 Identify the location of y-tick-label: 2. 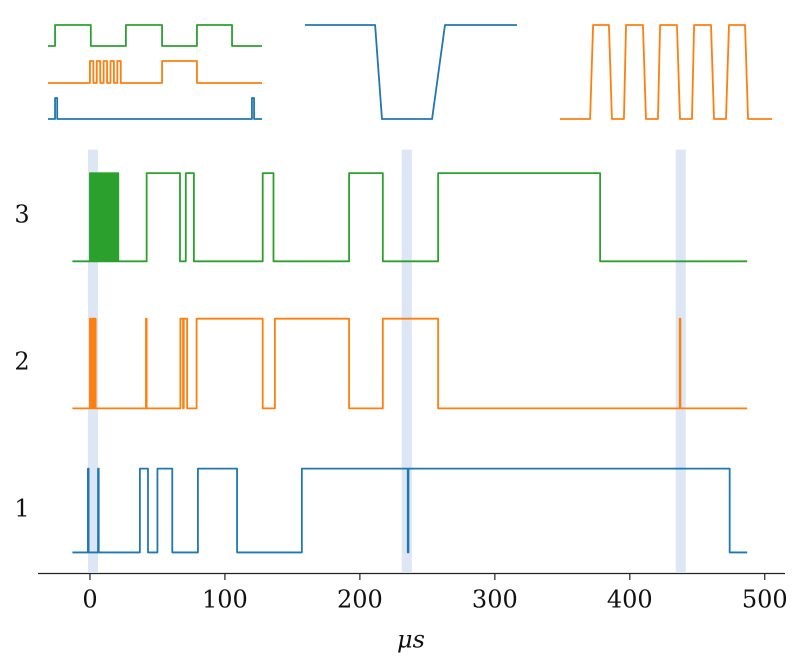
(21, 361).